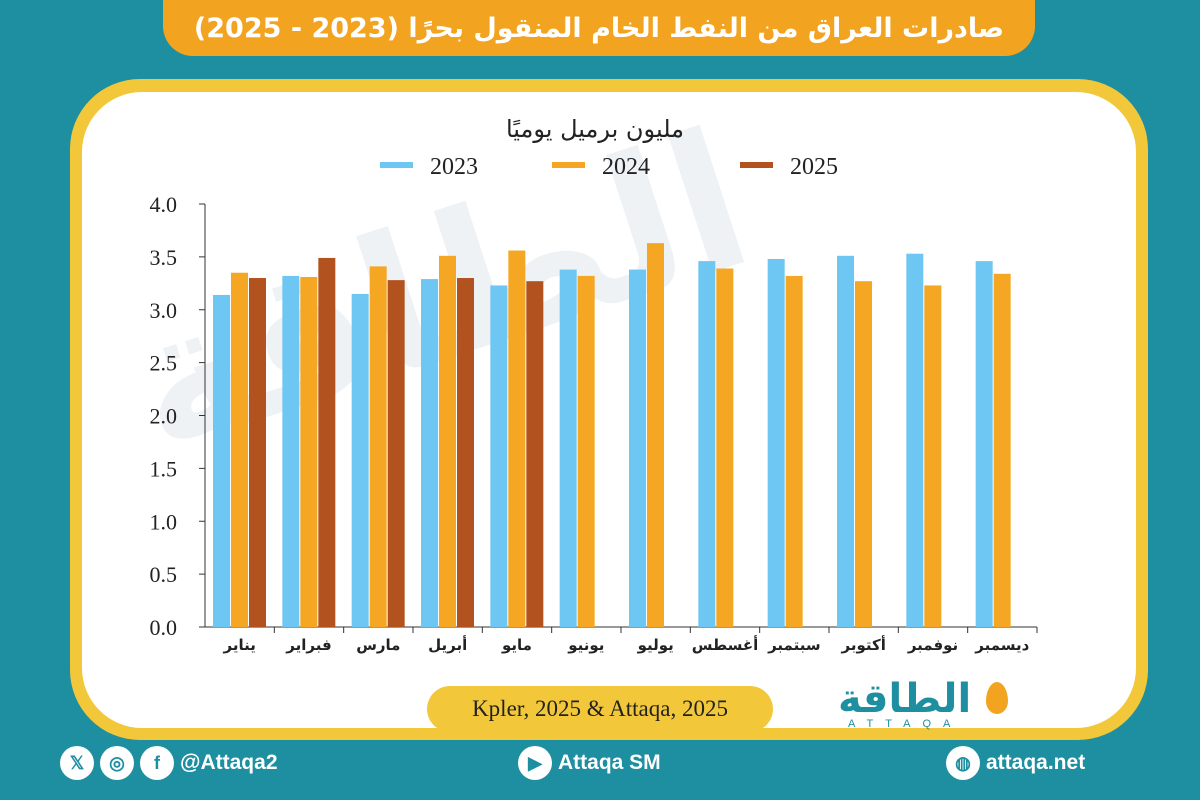  I want to click on legend-label-2023: 2023, so click(454, 167).